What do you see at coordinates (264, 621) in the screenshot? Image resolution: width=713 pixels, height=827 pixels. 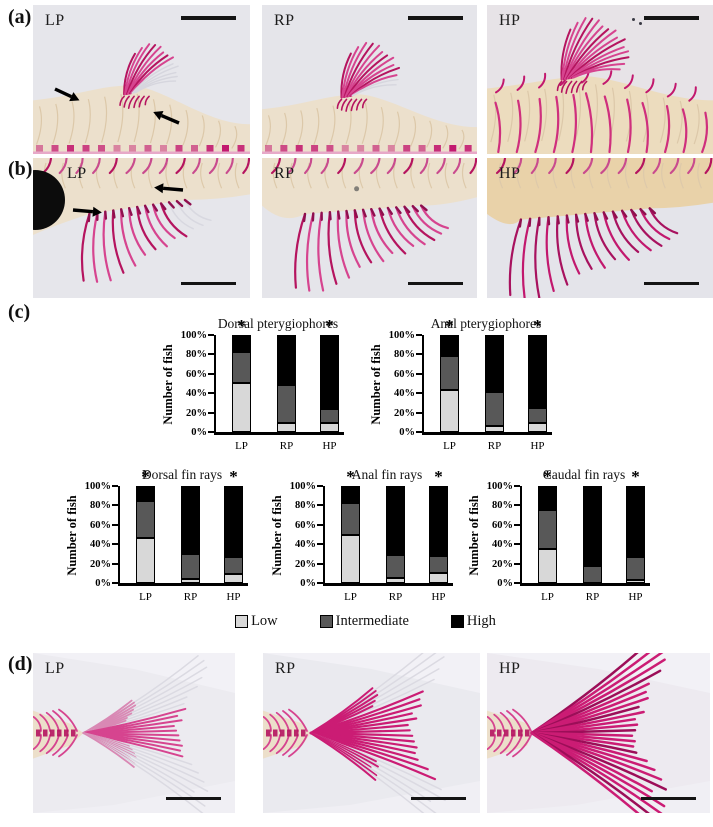 I see `legend-label: Low` at bounding box center [264, 621].